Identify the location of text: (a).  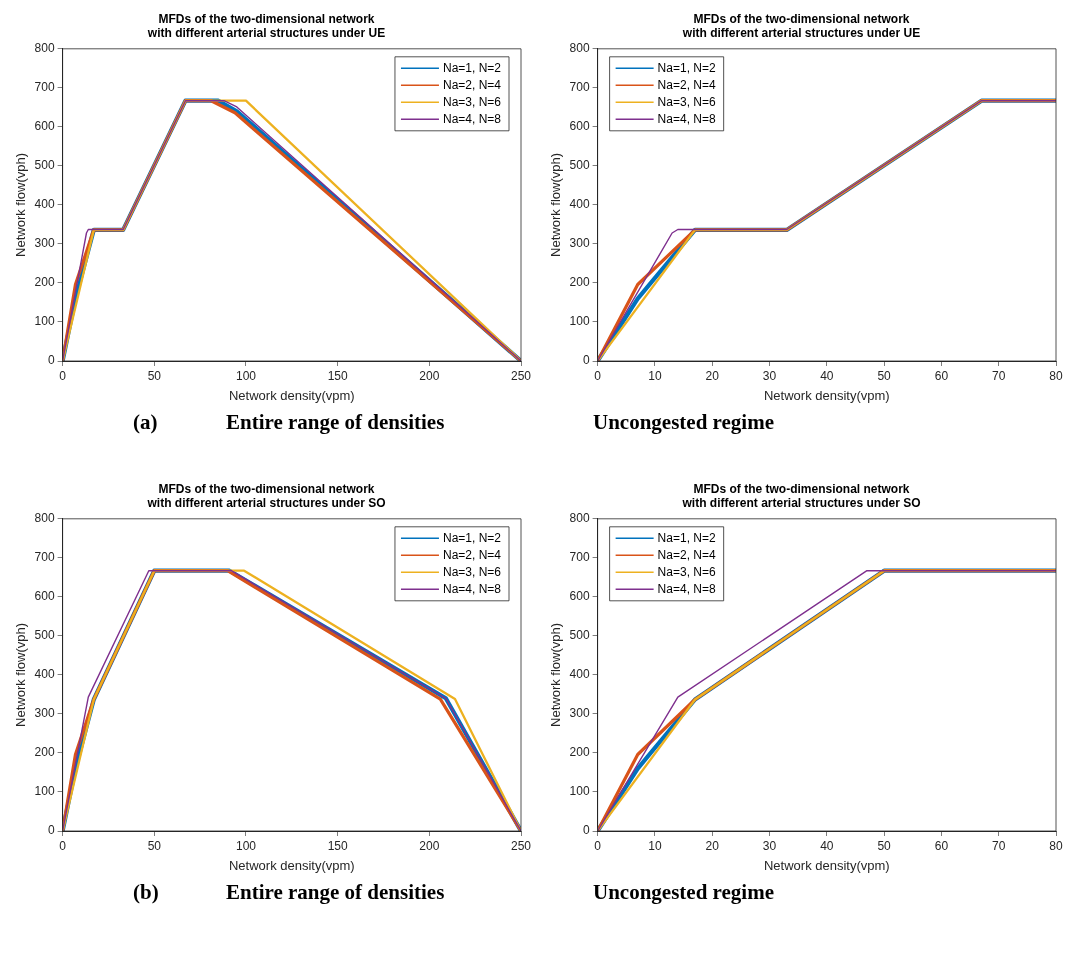
(145, 422).